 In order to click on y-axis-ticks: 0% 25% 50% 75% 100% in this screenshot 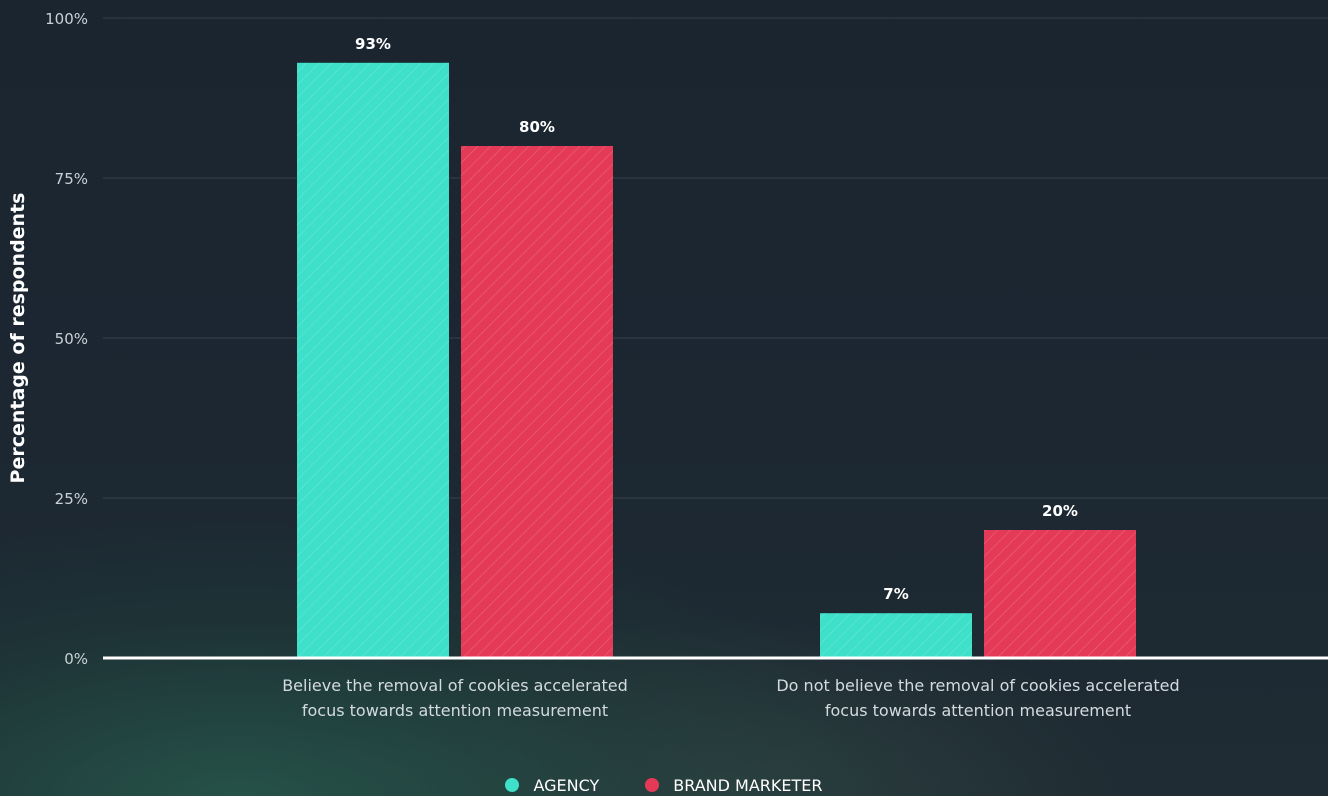, I will do `click(66, 339)`.